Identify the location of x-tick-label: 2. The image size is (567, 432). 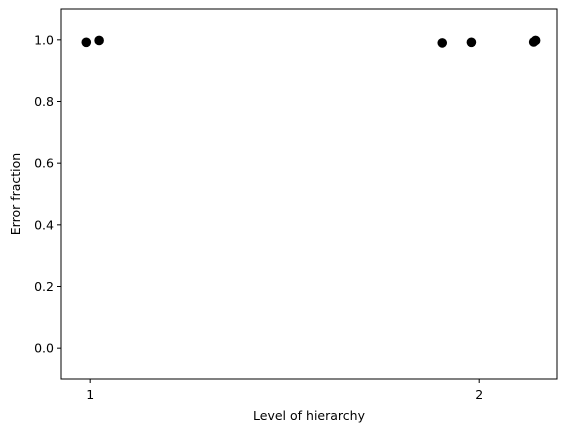
(479, 394).